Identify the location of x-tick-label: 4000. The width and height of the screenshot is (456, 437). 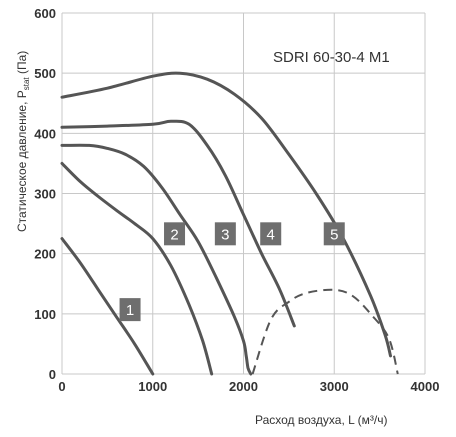
(425, 386).